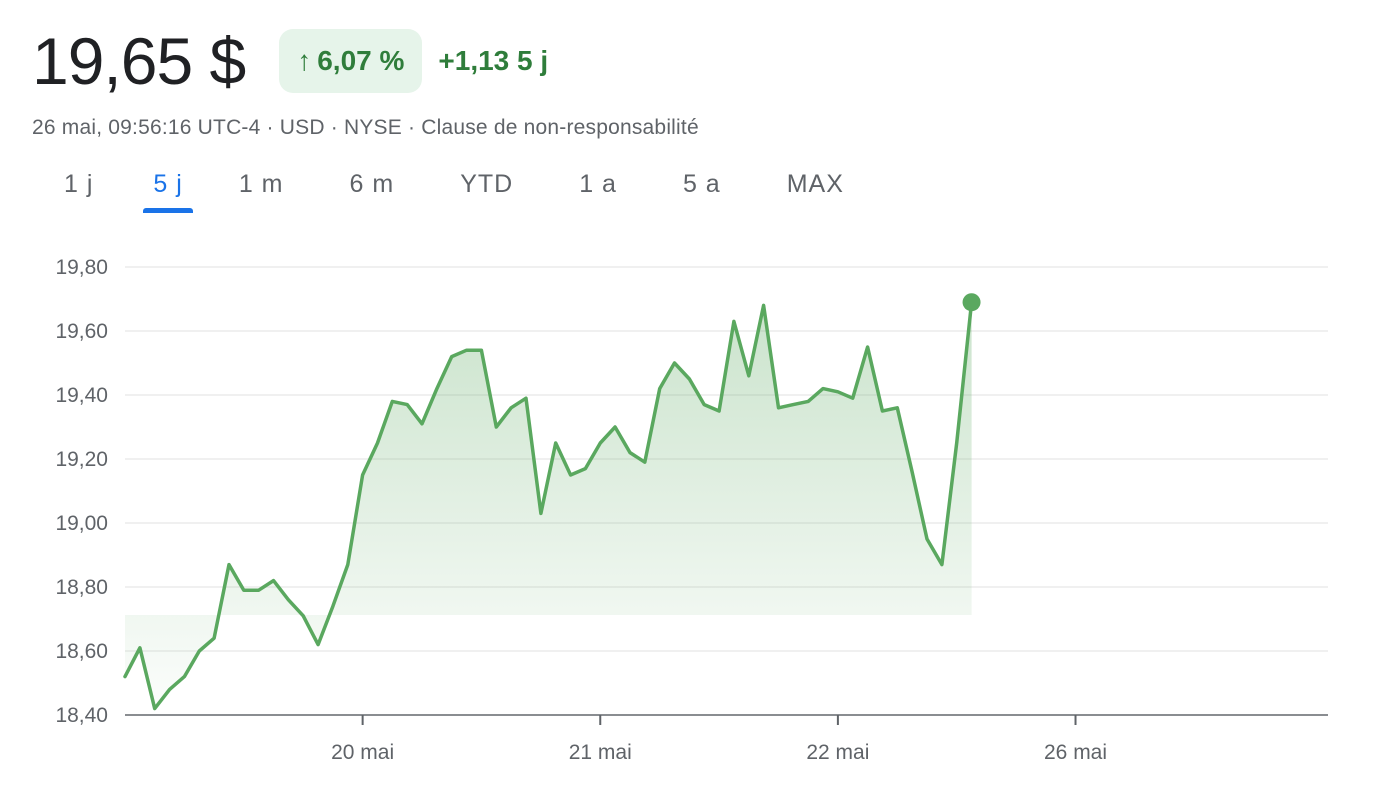 This screenshot has height=796, width=1382. What do you see at coordinates (304, 60) in the screenshot?
I see `arrow-up-icon: ↑` at bounding box center [304, 60].